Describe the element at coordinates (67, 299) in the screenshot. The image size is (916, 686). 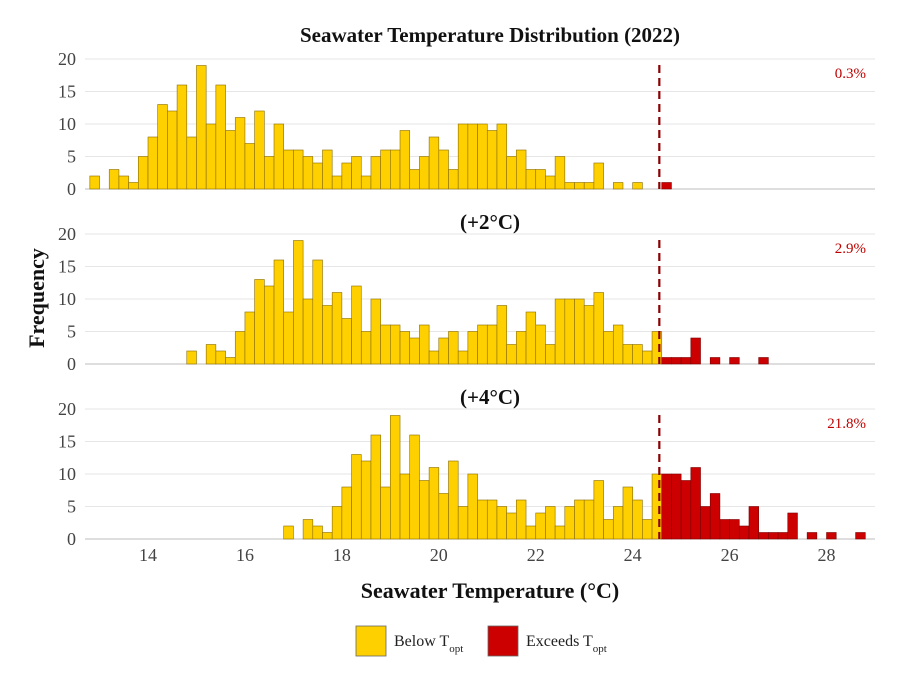
I see `y-tick-label: 10` at that location.